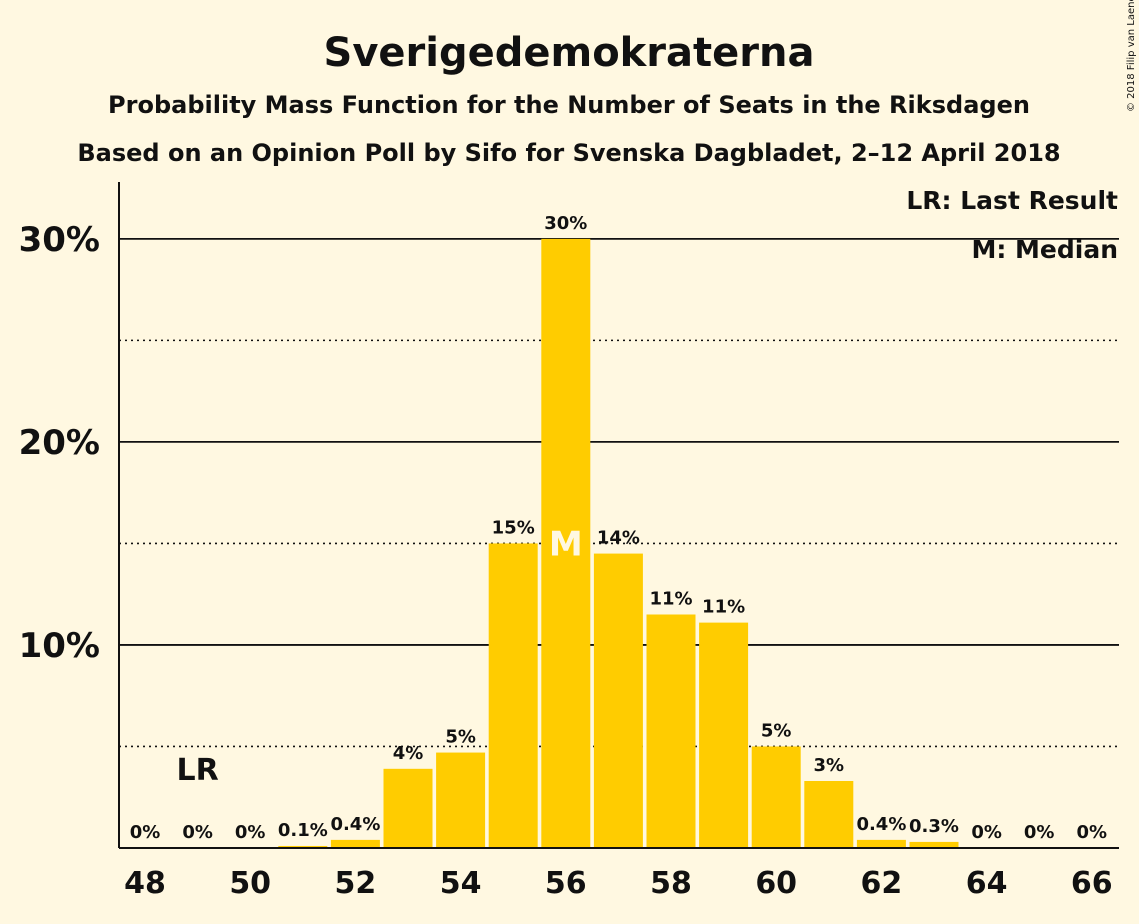 The height and width of the screenshot is (924, 1139). What do you see at coordinates (59, 646) in the screenshot?
I see `y-tick-label: 10%` at bounding box center [59, 646].